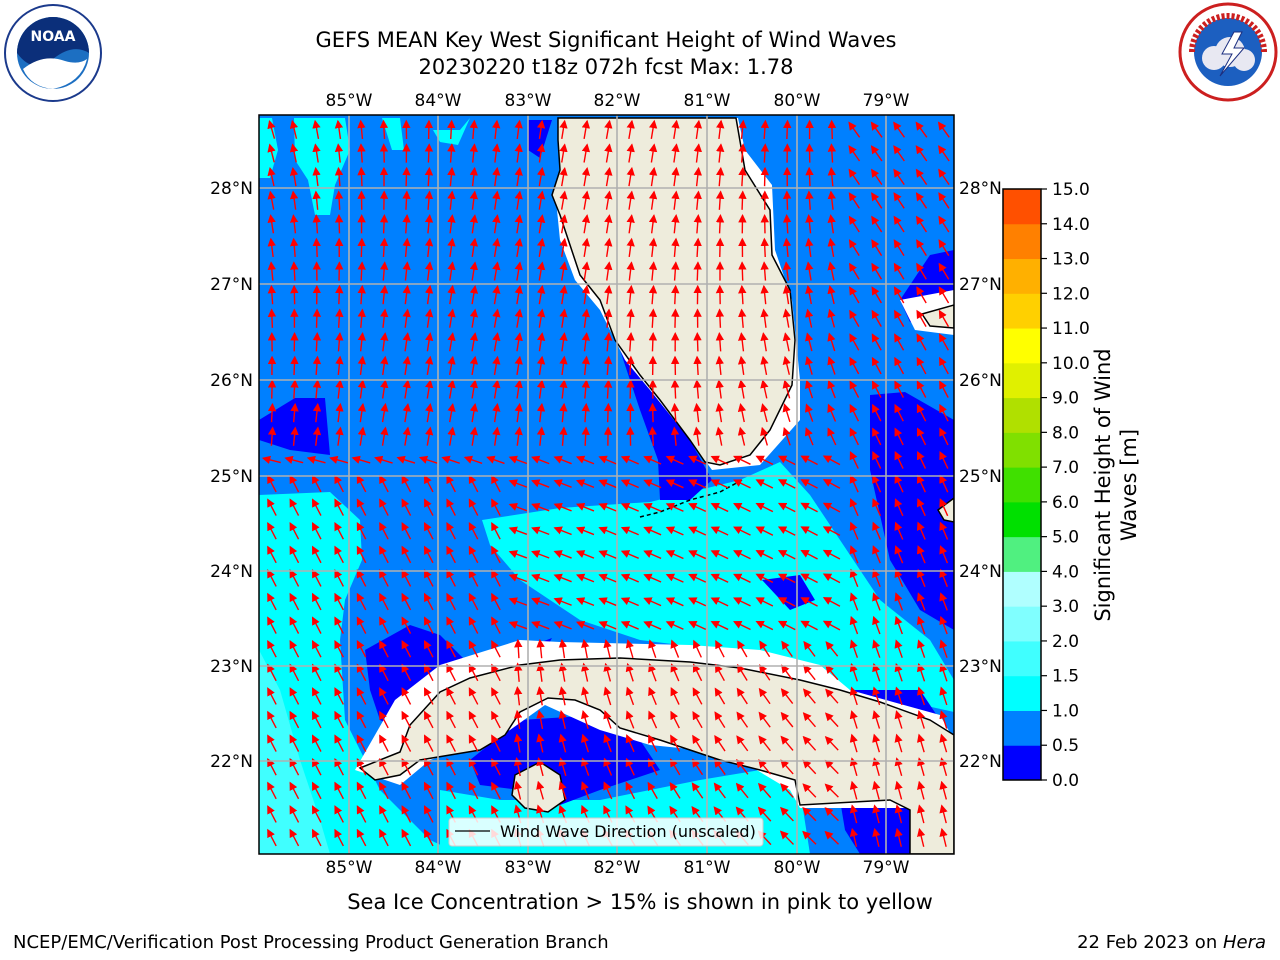  I want to click on lat-label-right: 28°N, so click(980, 189).